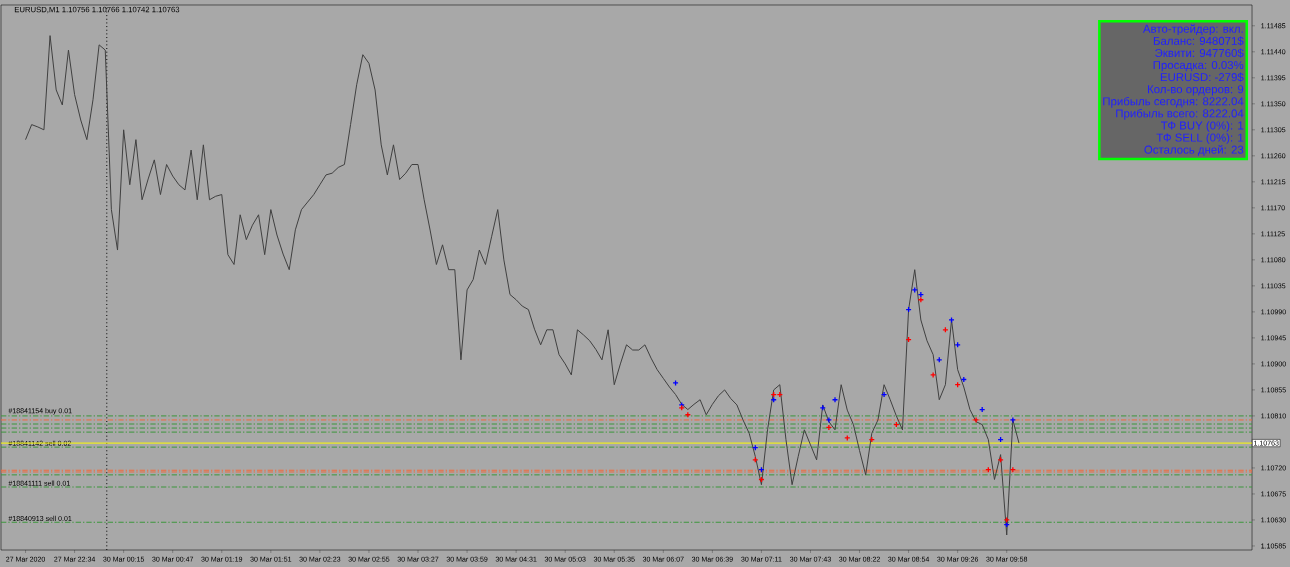 Image resolution: width=1290 pixels, height=567 pixels. What do you see at coordinates (1194, 150) in the screenshot?
I see `annotation: Осталось дней: 23` at bounding box center [1194, 150].